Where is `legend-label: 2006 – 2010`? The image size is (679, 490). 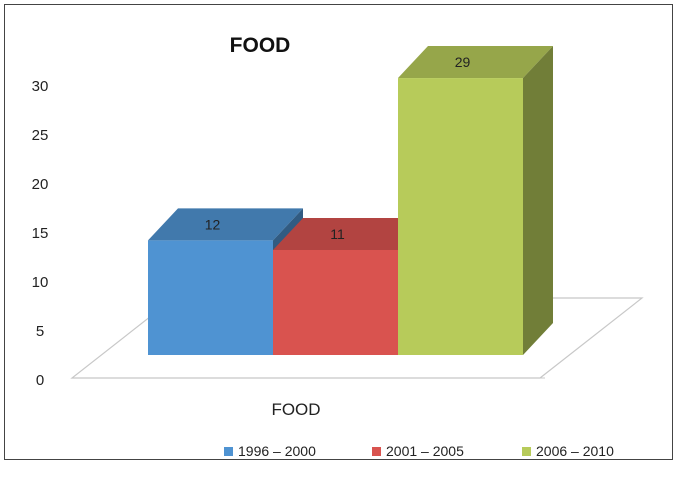 legend-label: 2006 – 2010 is located at coordinates (575, 451).